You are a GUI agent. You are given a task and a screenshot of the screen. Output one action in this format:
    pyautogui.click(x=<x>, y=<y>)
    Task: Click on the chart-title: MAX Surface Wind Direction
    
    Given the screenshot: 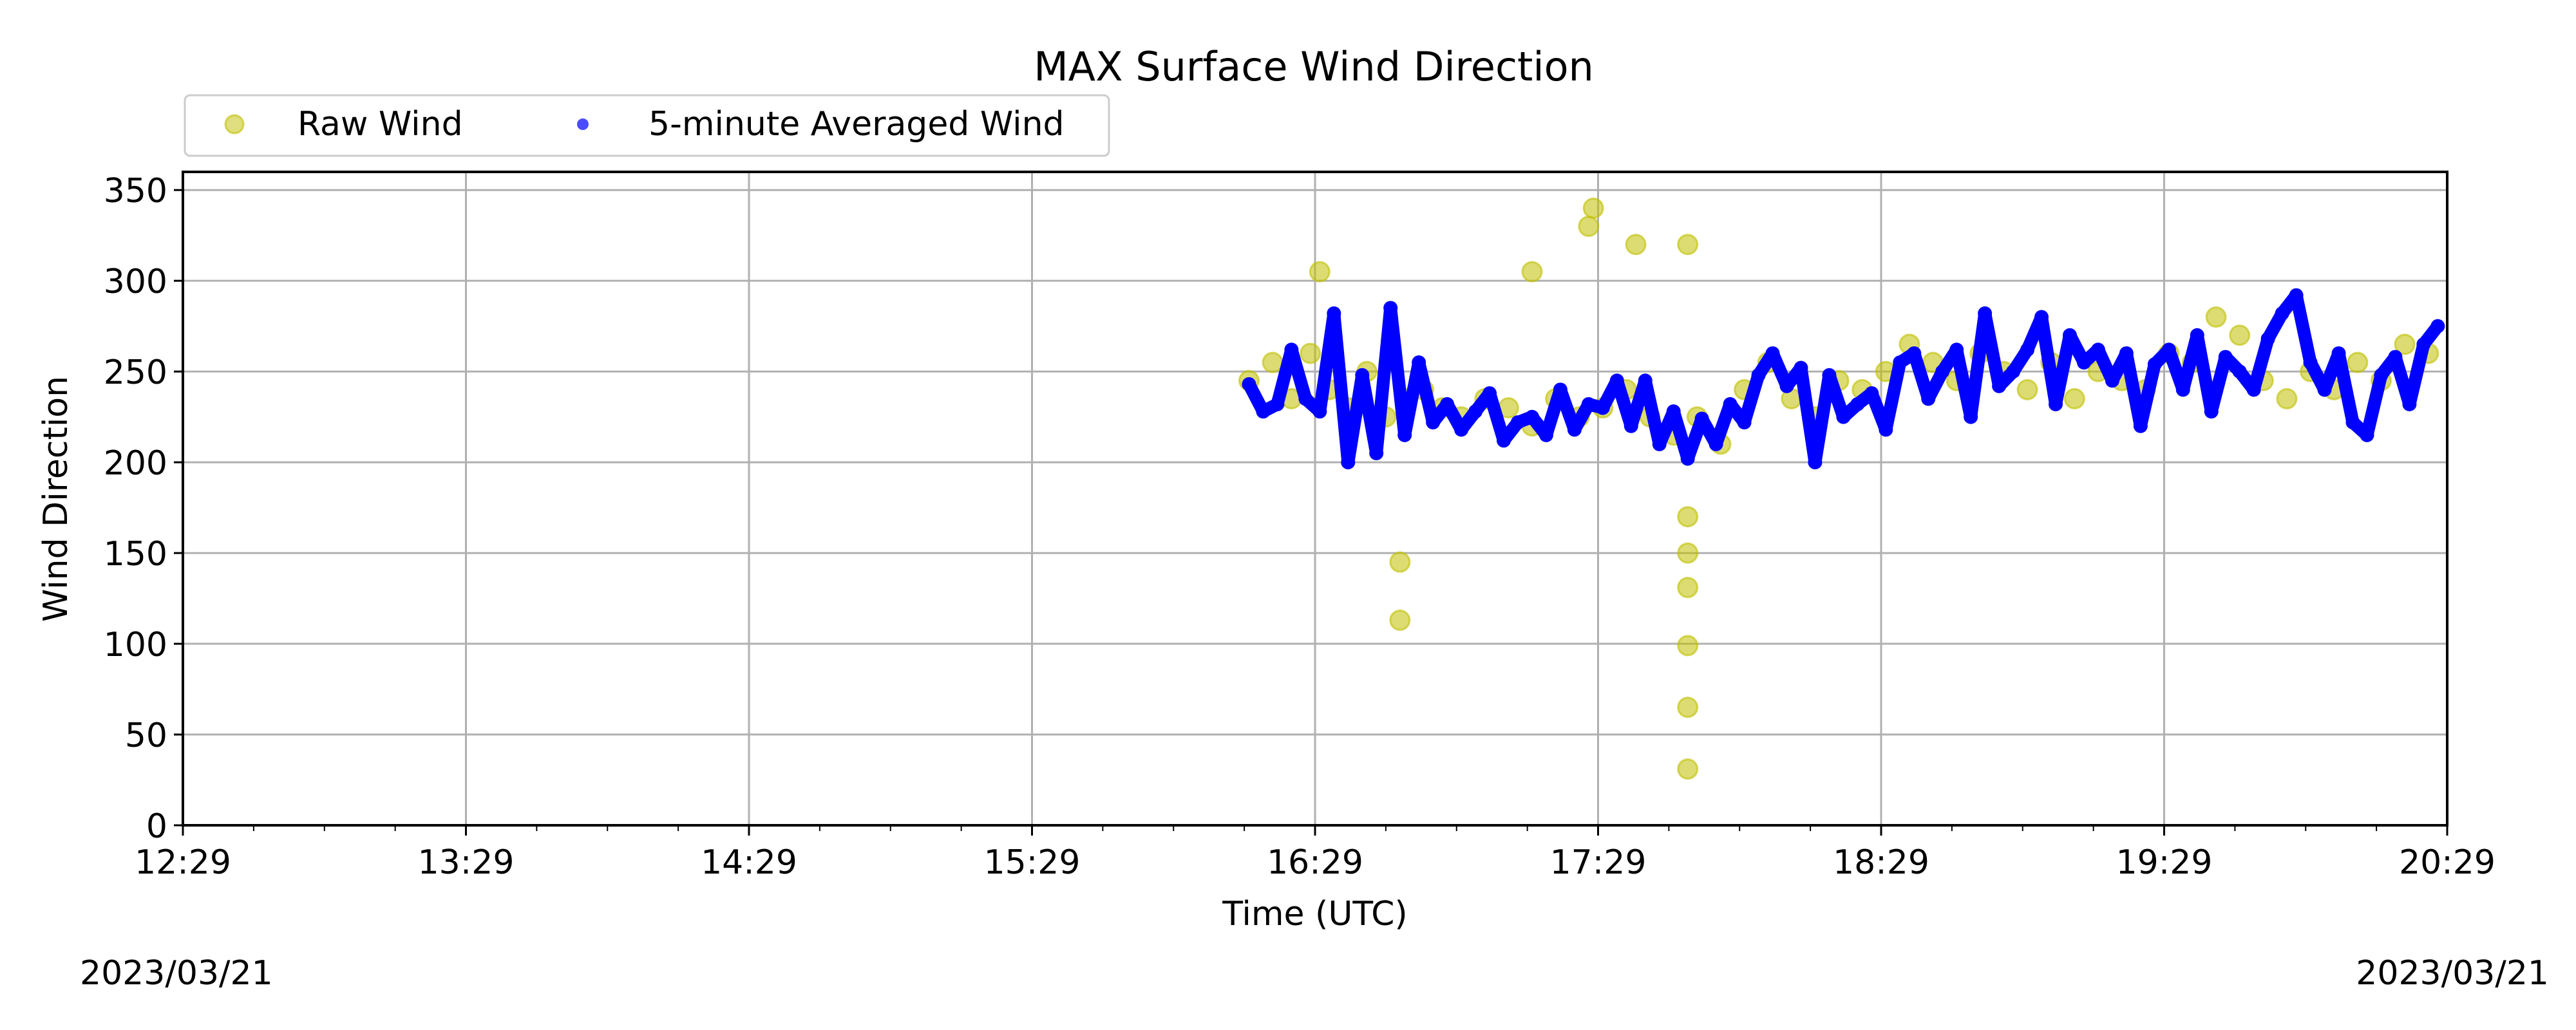 What is the action you would take?
    pyautogui.click(x=1314, y=66)
    